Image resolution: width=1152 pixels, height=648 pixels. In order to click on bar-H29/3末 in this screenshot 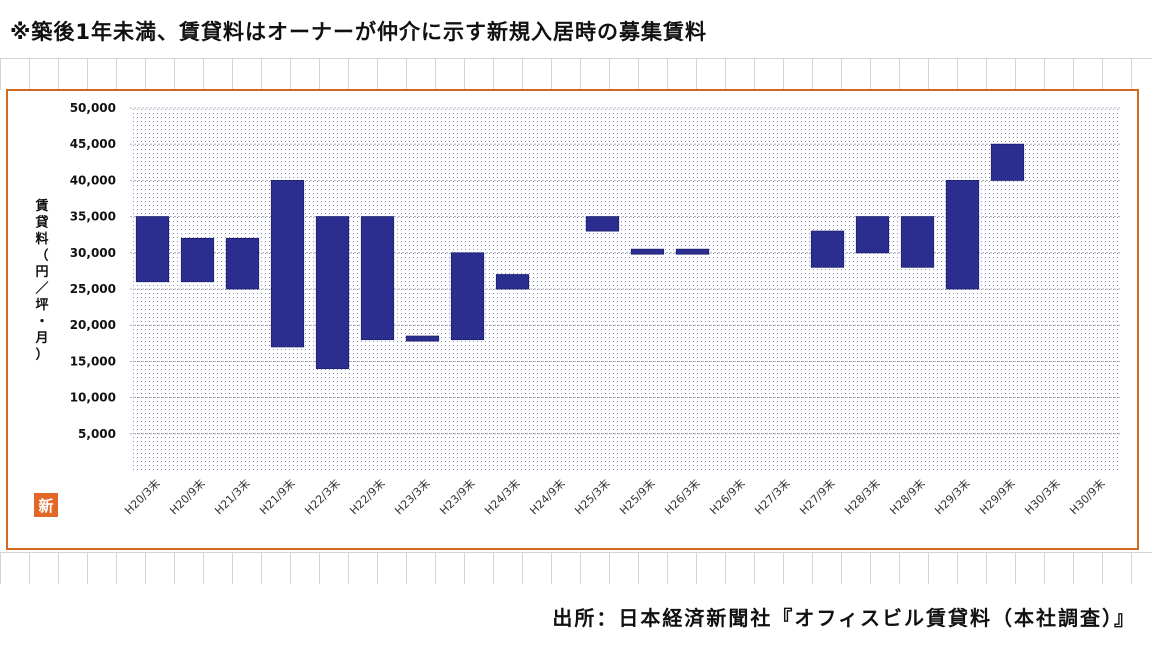, I will do `click(962, 234)`.